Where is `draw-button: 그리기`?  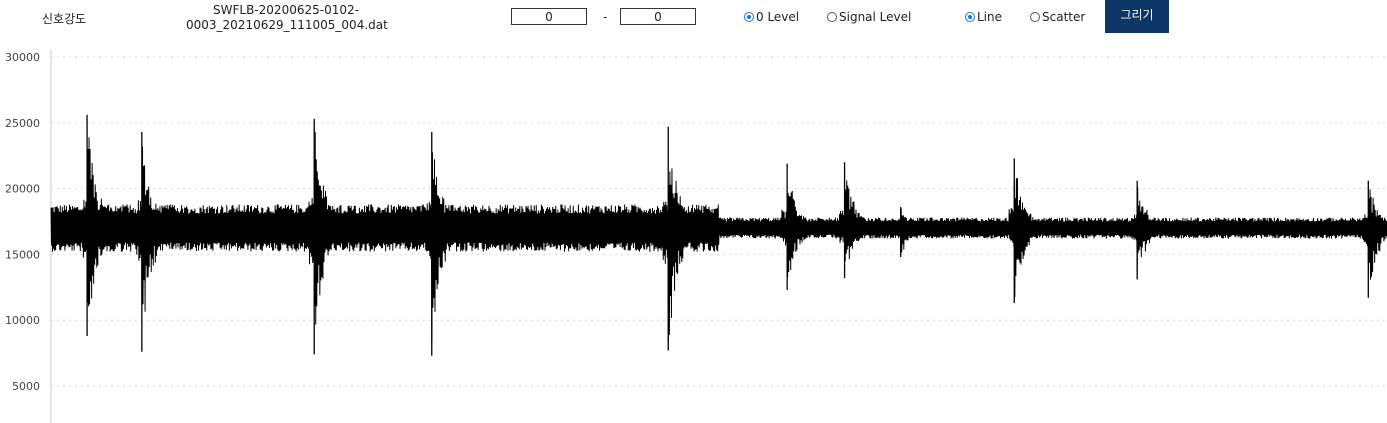 draw-button: 그리기 is located at coordinates (1137, 16).